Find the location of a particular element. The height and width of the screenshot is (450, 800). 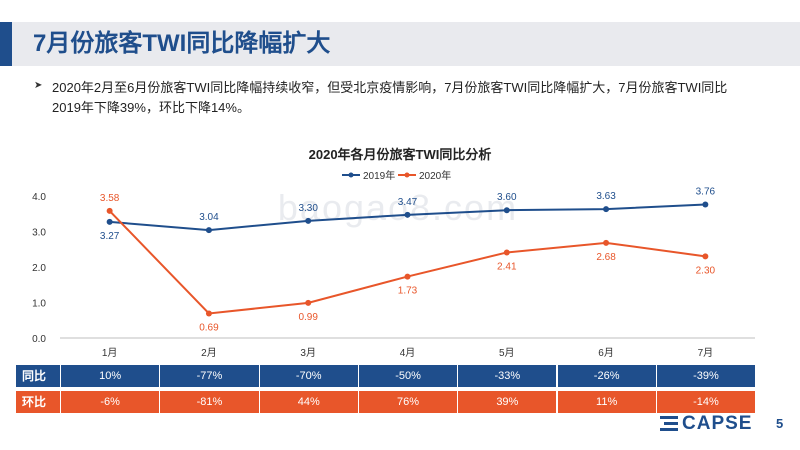

y-tick-label: 4.0 is located at coordinates (39, 197).